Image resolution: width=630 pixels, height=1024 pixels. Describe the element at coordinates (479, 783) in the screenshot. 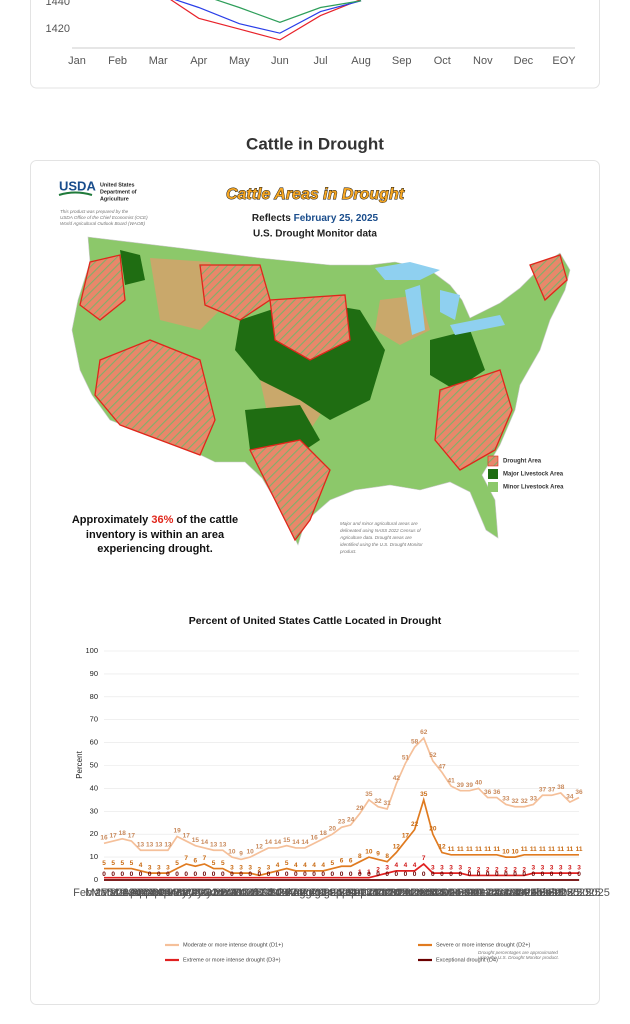

I see `data-label: 40` at that location.